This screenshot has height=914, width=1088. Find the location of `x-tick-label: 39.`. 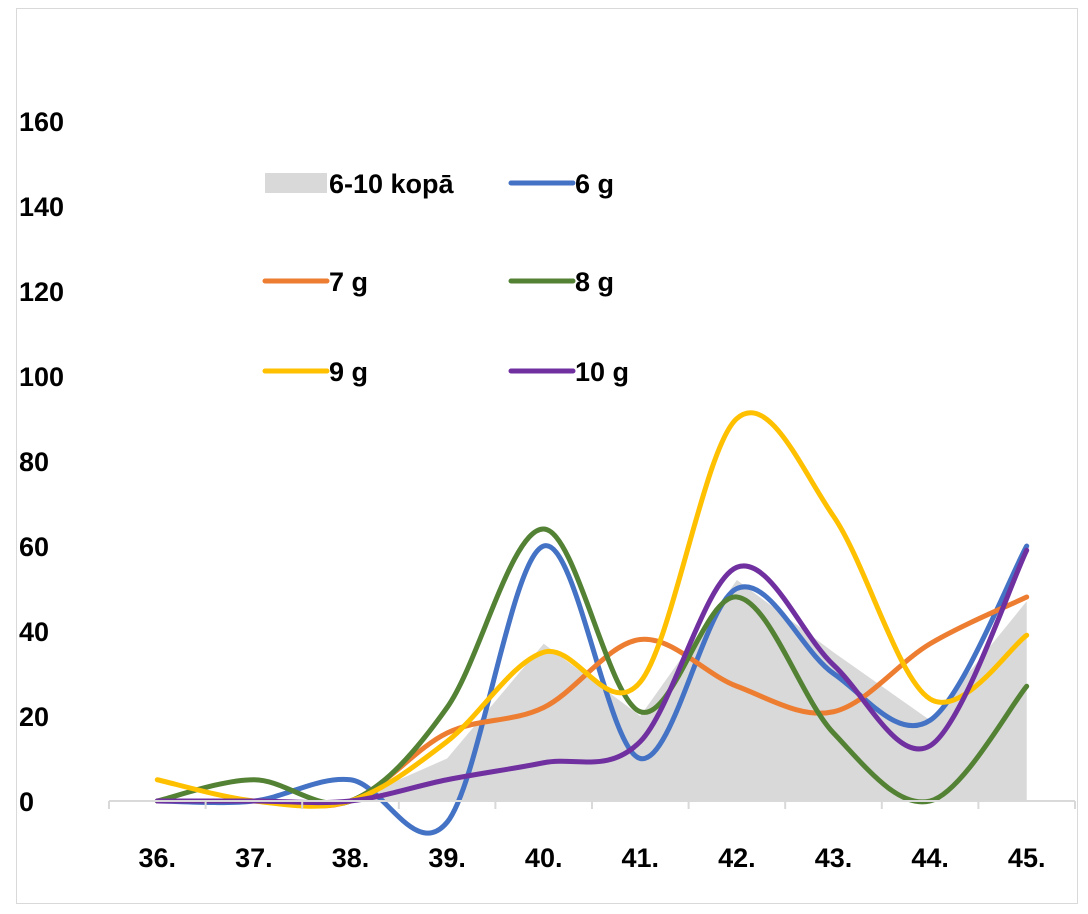

x-tick-label: 39. is located at coordinates (447, 858).